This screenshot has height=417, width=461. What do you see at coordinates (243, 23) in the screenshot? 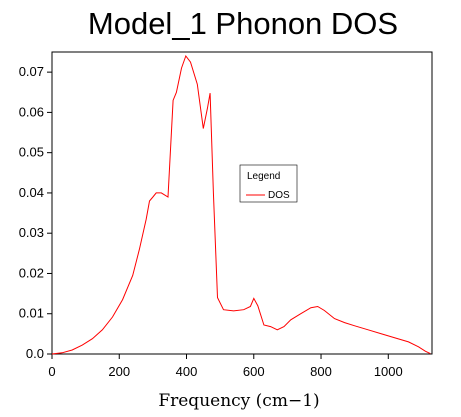
I see `chart-title: Model_1 Phonon DOS` at bounding box center [243, 23].